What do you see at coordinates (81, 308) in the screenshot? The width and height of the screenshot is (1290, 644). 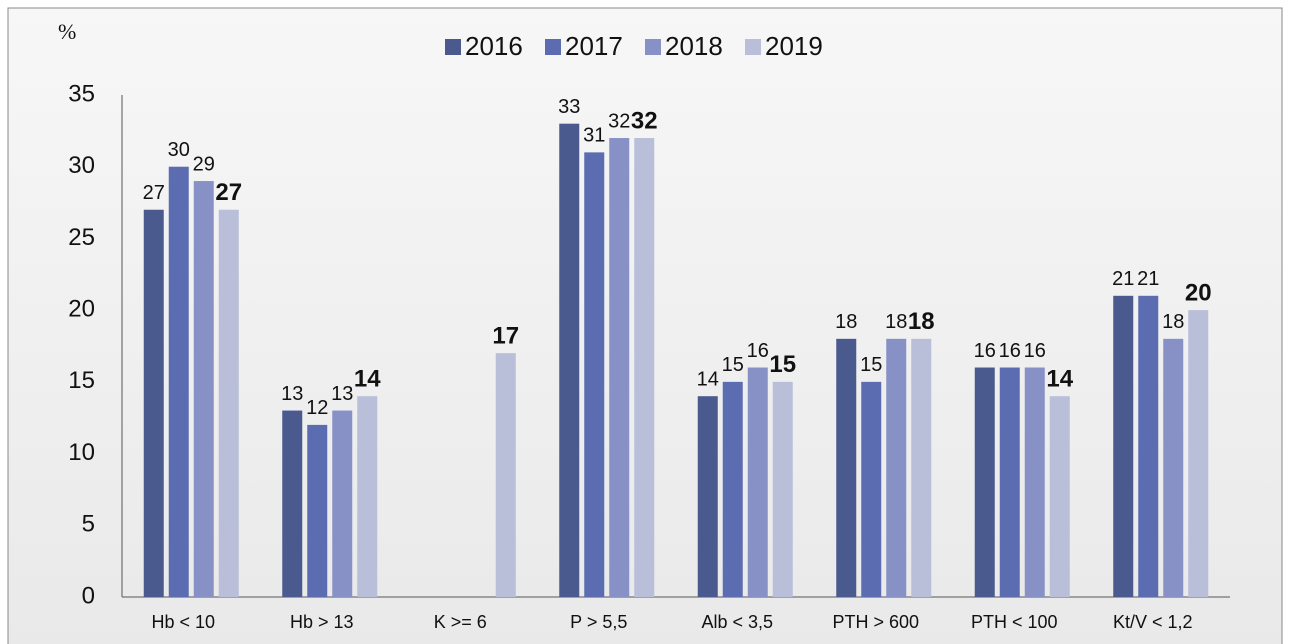 I see `y-tick-label: 20` at bounding box center [81, 308].